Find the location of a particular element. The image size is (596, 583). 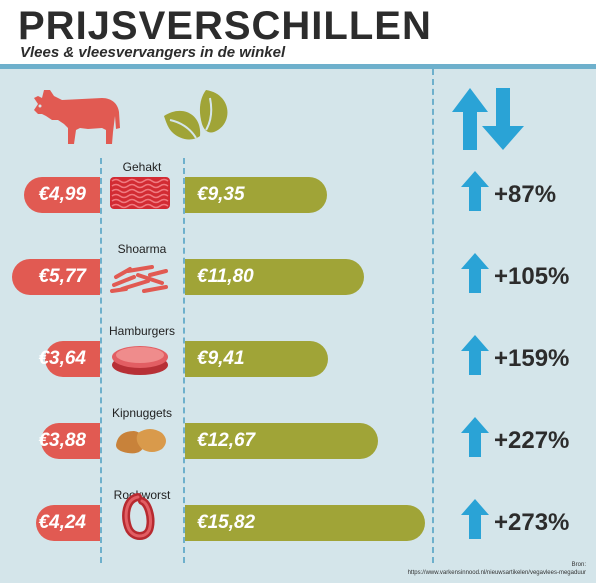

meat-price-bar: €4,99 is located at coordinates (62, 195).